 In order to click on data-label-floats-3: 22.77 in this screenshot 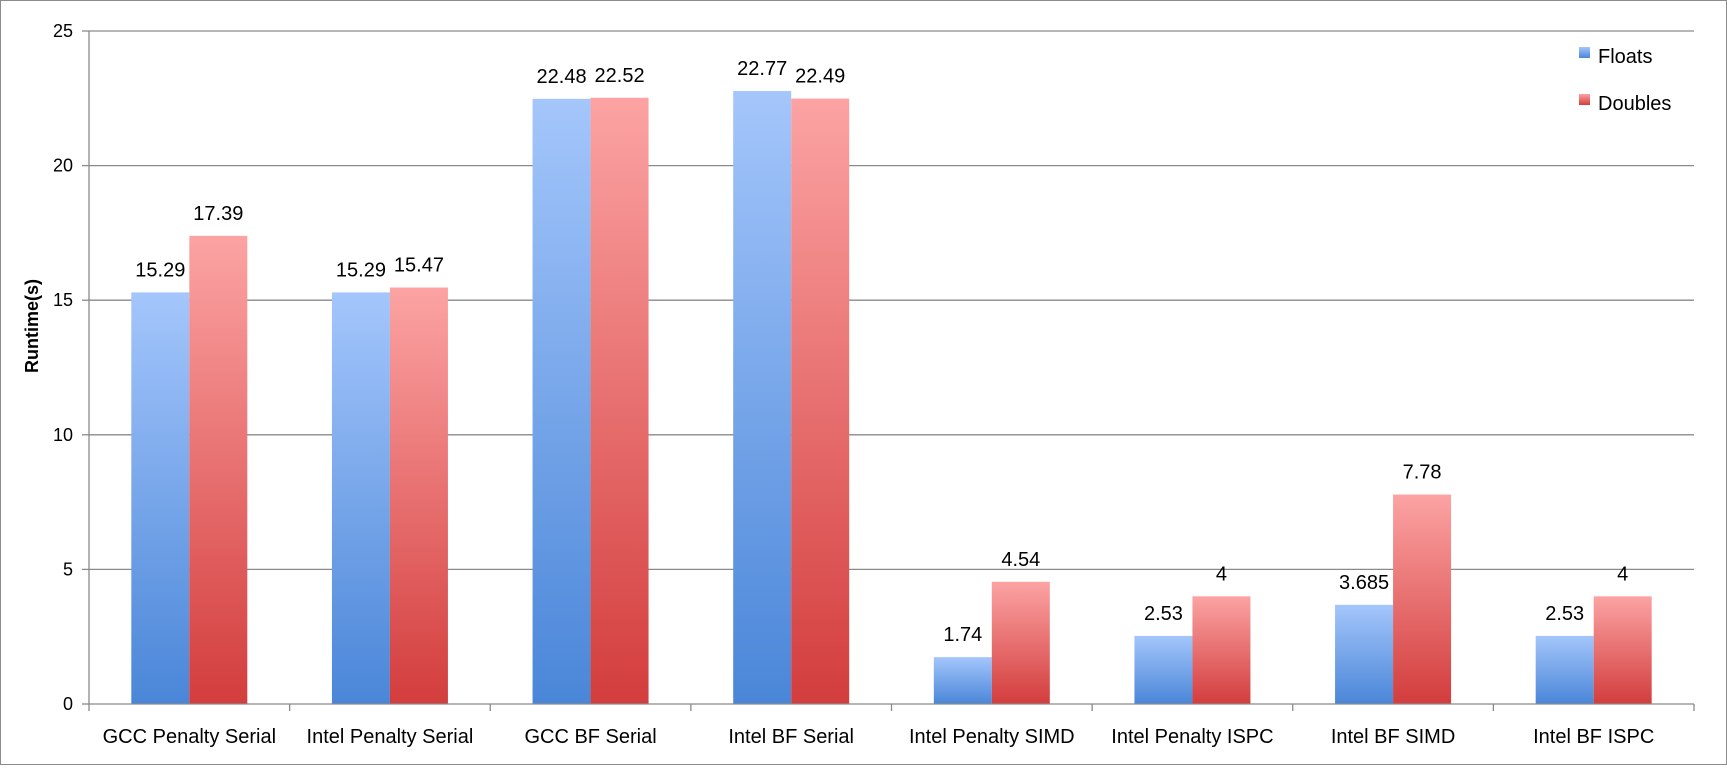, I will do `click(762, 69)`.